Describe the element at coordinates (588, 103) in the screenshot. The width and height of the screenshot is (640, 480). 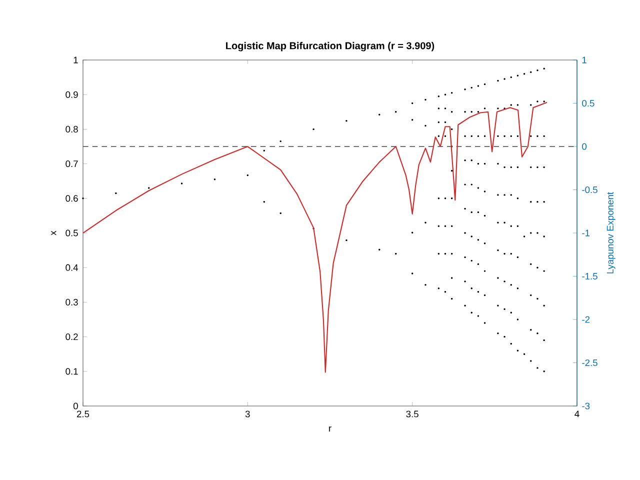
I see `y2-tick-label: 0.5` at that location.